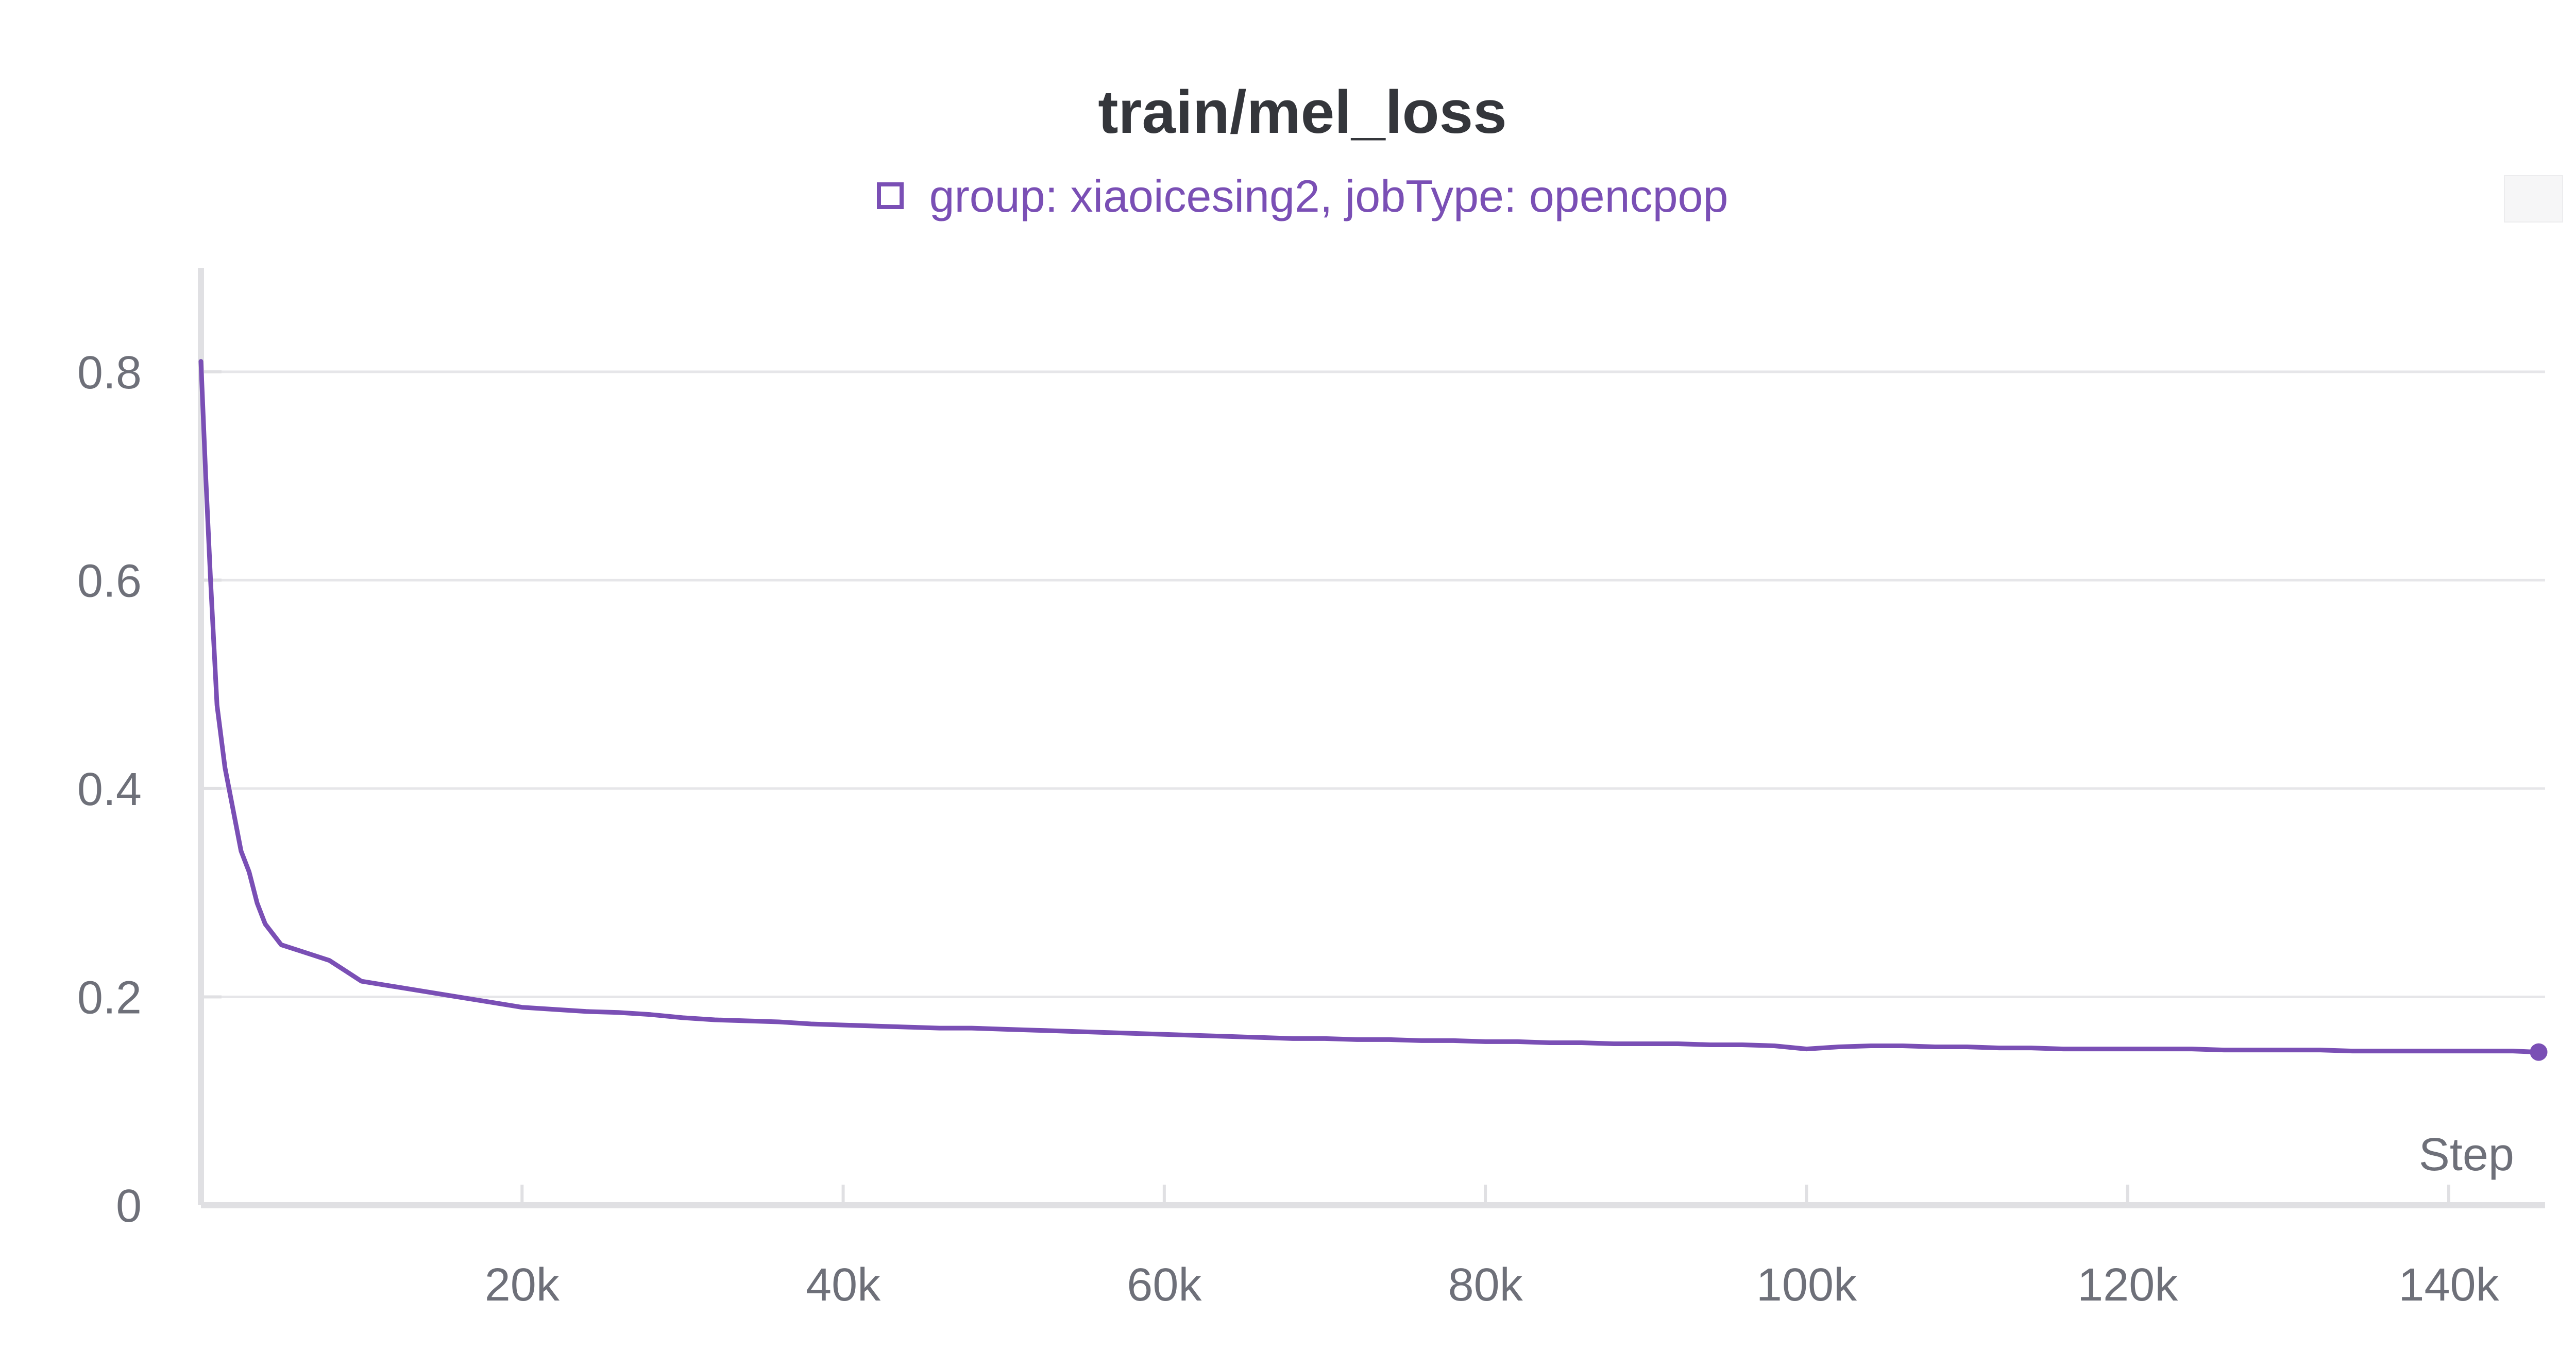 This screenshot has width=2576, height=1368. Describe the element at coordinates (109, 789) in the screenshot. I see `y-tick-label: 0.4` at that location.